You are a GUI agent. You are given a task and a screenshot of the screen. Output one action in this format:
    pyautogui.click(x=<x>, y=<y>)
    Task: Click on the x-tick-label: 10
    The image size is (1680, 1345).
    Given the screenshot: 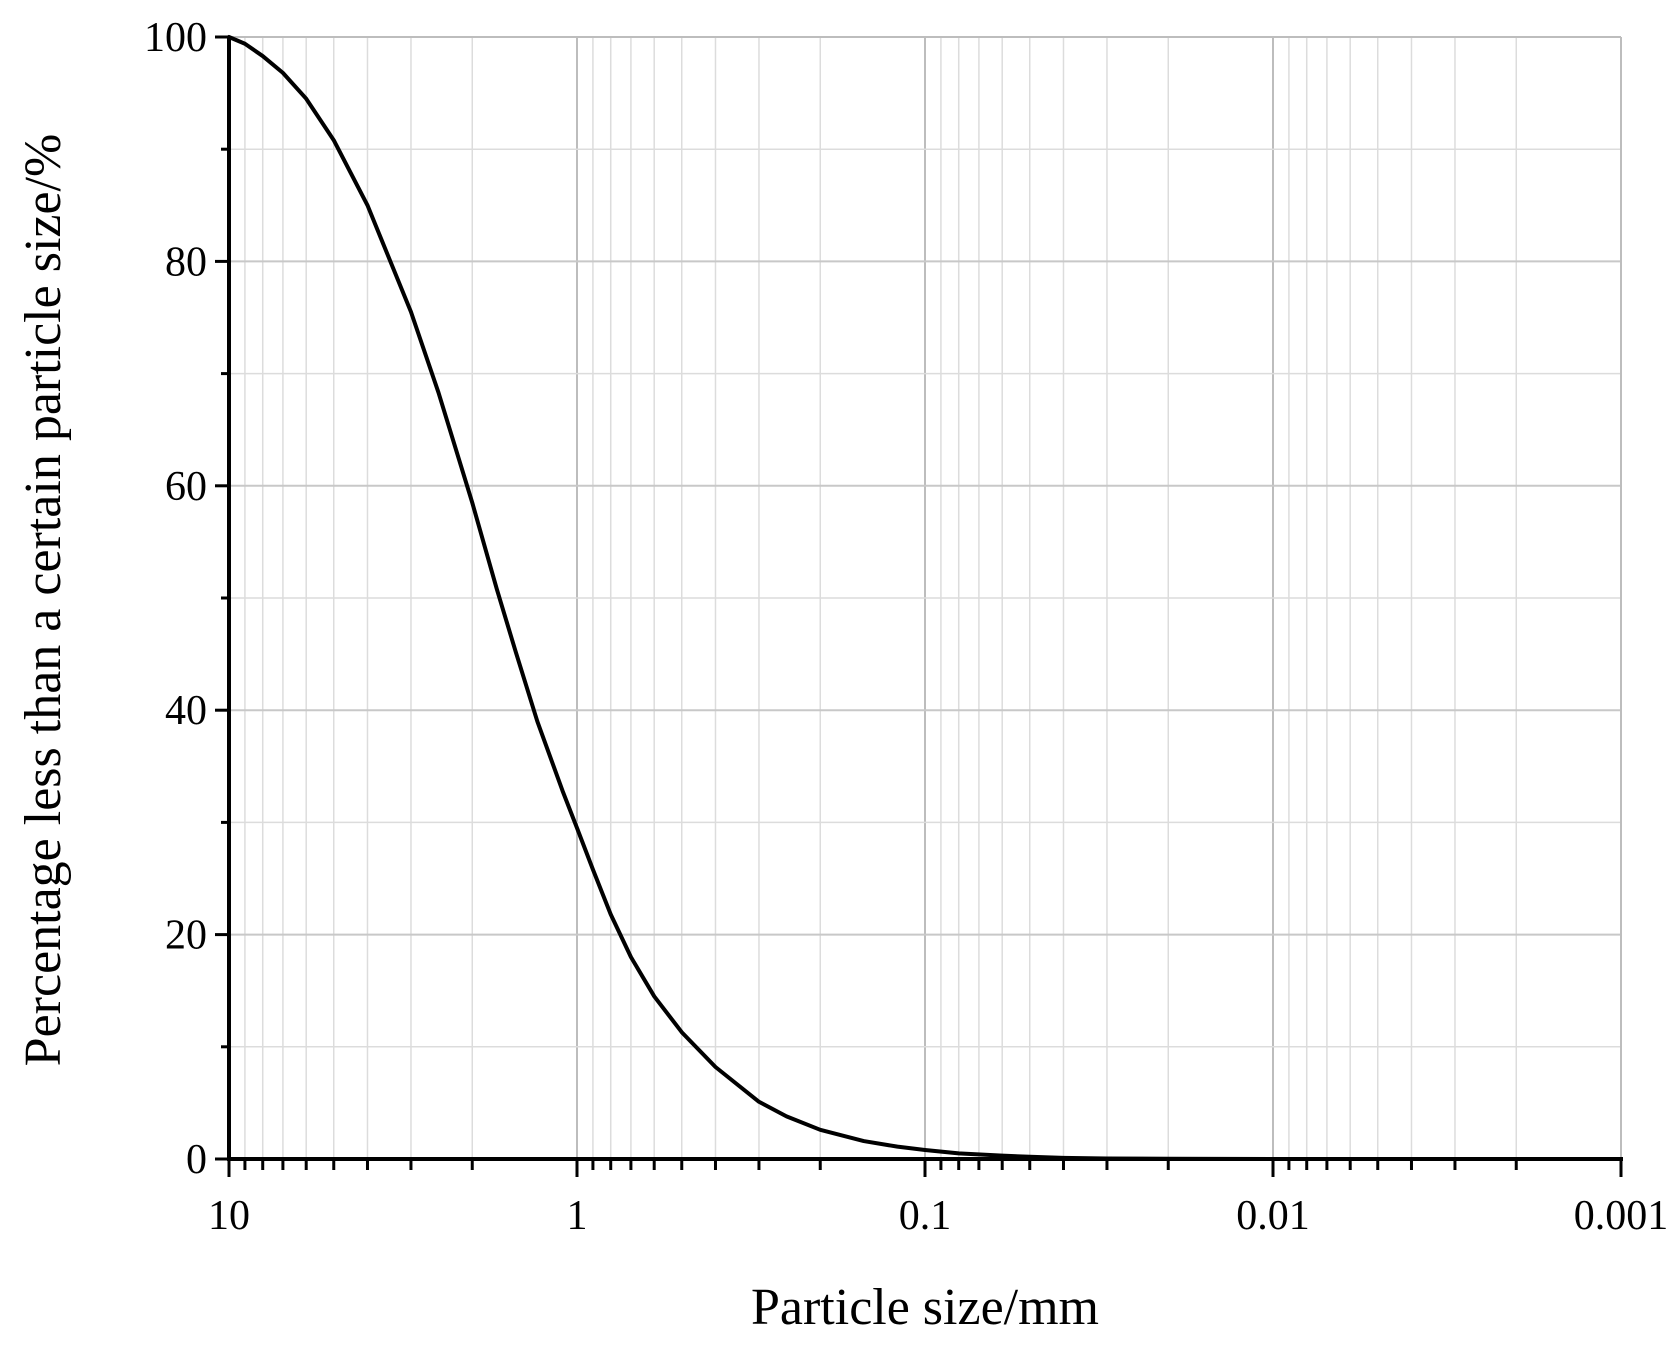 What is the action you would take?
    pyautogui.click(x=229, y=1216)
    